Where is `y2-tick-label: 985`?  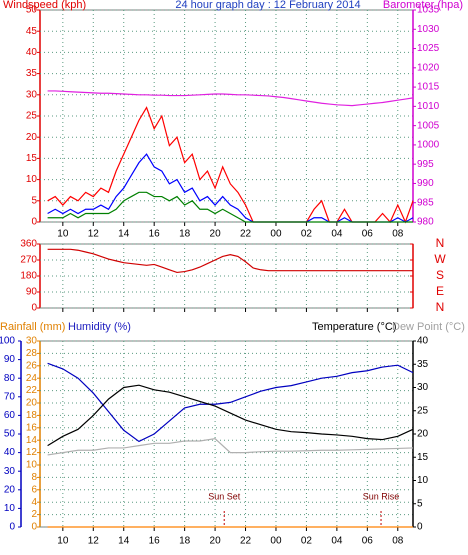 y2-tick-label: 985 is located at coordinates (425, 202).